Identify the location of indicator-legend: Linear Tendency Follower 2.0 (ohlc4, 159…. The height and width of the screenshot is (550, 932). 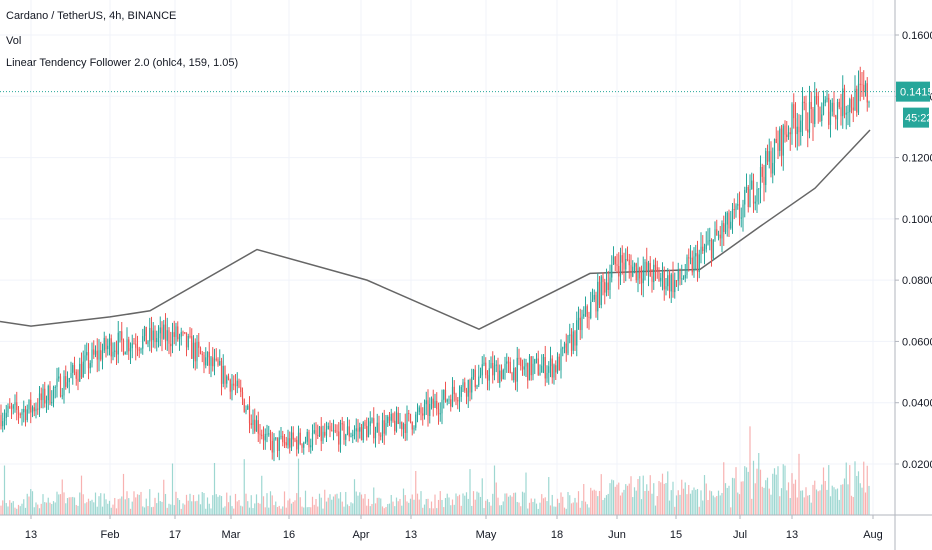
(122, 63).